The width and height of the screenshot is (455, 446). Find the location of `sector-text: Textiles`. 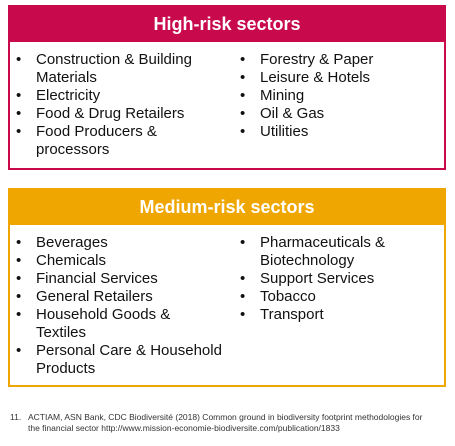

sector-text: Textiles is located at coordinates (61, 332).